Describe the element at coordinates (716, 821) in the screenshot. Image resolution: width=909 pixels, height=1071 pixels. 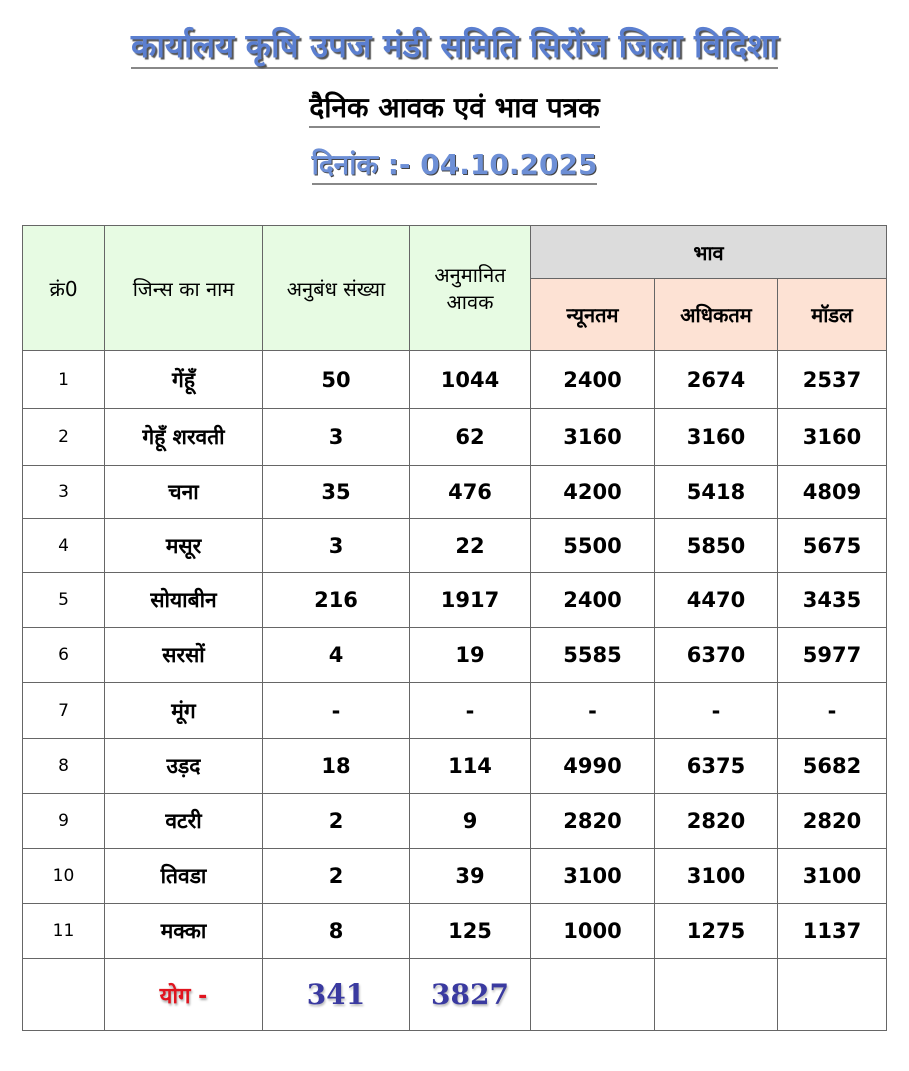
I see `cell-max-price: 2820` at that location.